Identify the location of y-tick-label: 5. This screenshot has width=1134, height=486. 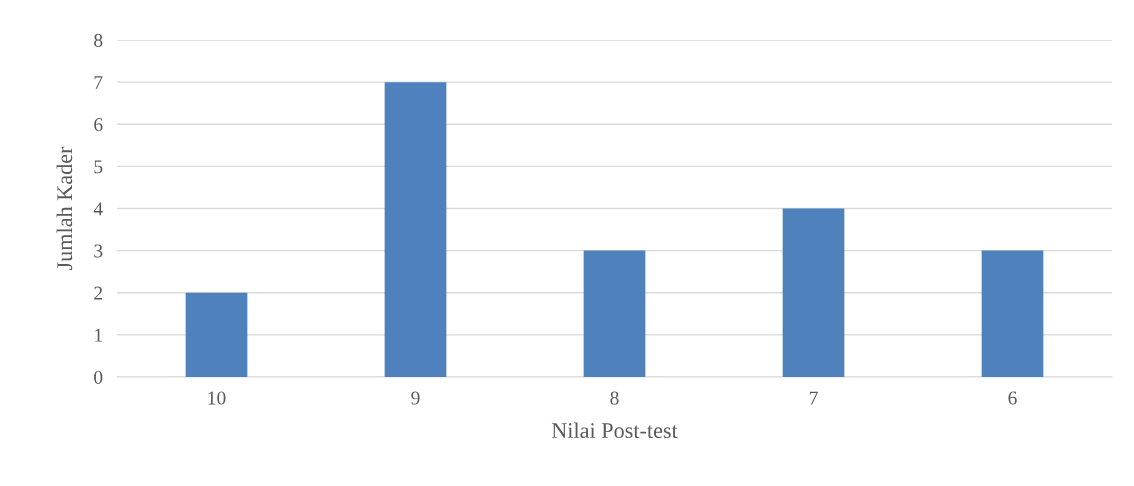
(98, 167).